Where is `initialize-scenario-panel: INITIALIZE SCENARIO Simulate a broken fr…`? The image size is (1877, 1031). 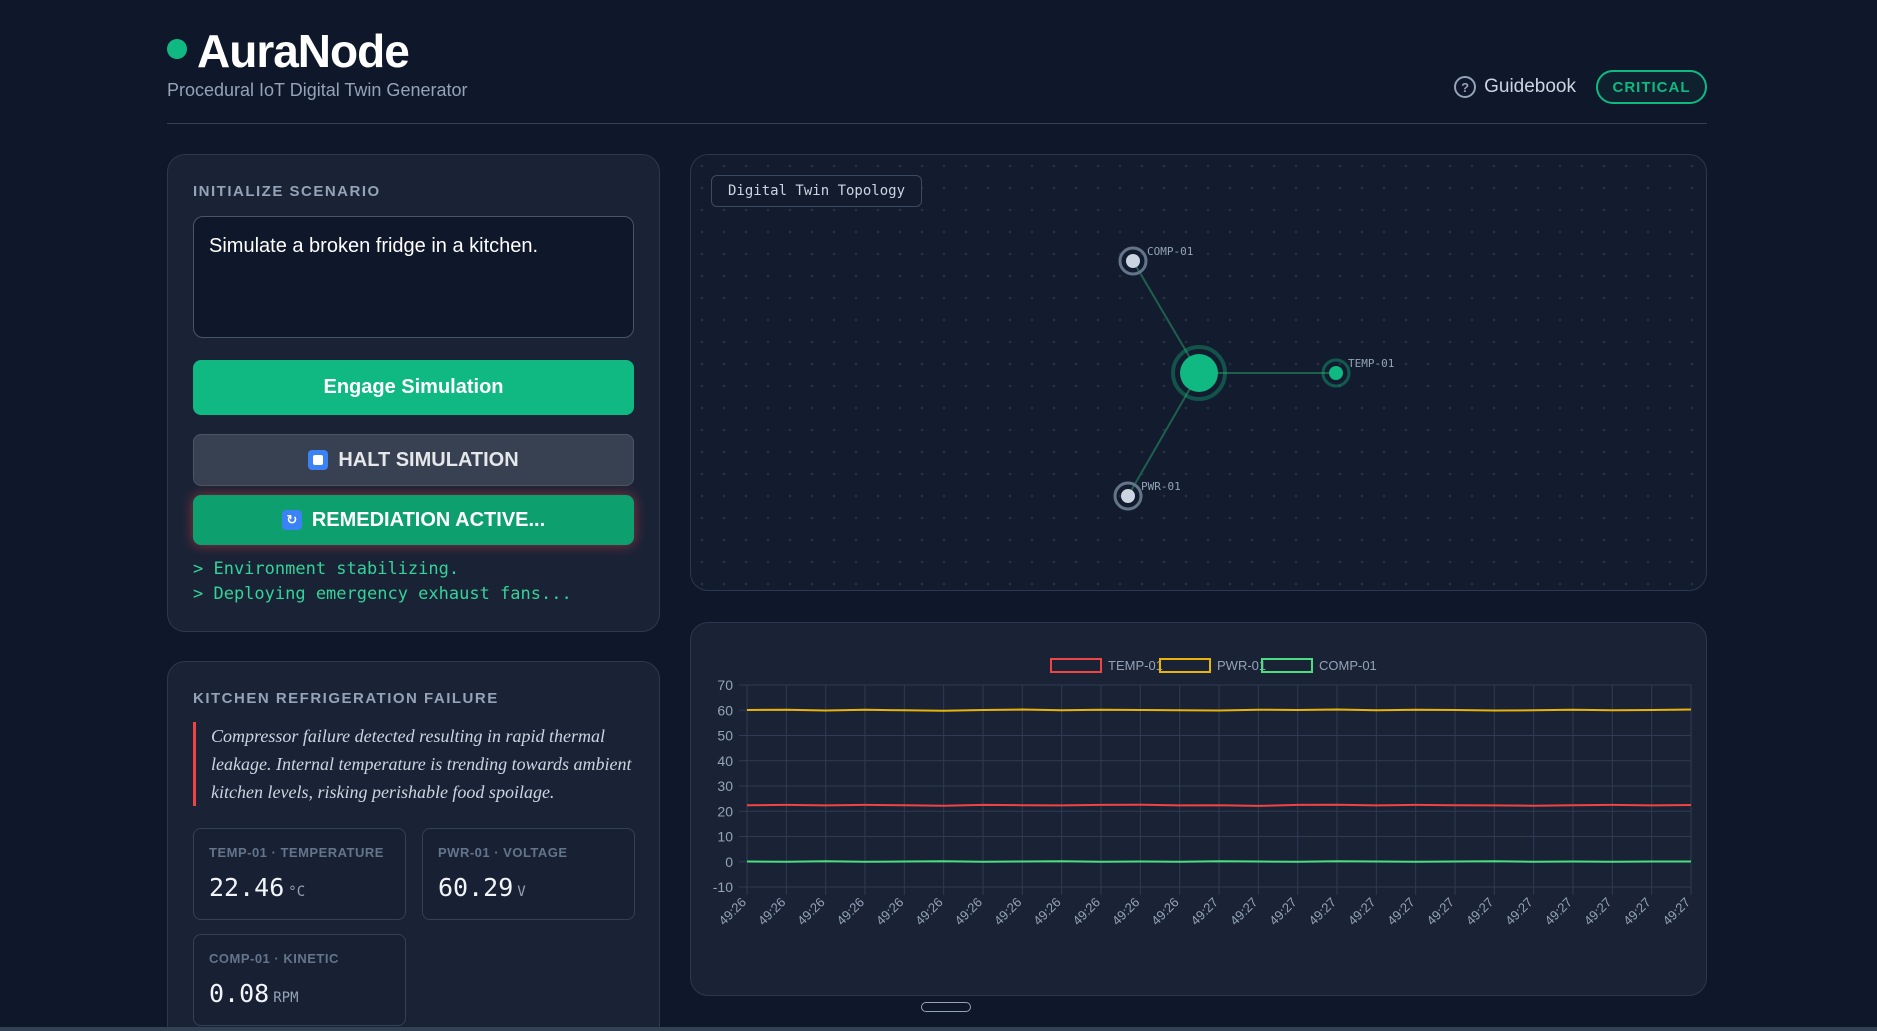 initialize-scenario-panel: INITIALIZE SCENARIO Simulate a broken fr… is located at coordinates (413, 393).